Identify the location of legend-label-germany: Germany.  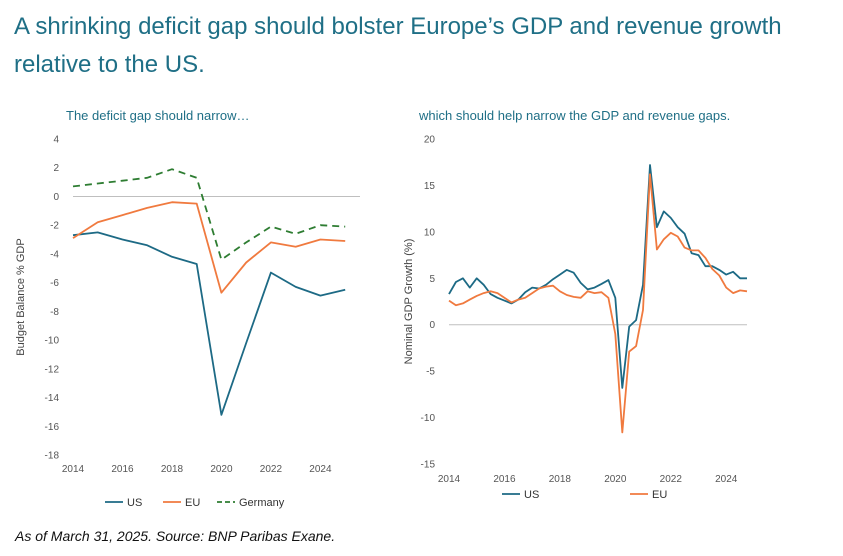
(262, 503).